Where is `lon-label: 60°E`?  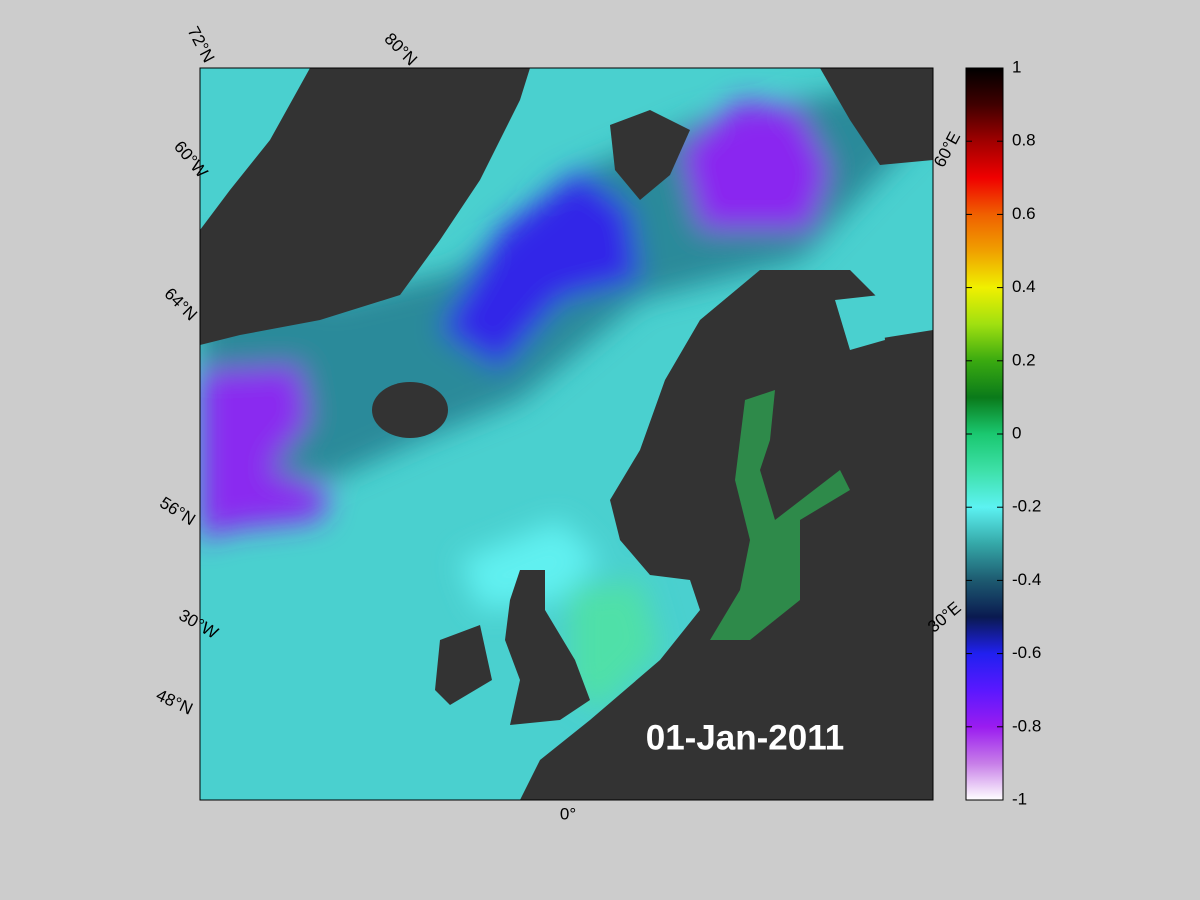 lon-label: 60°E is located at coordinates (947, 150).